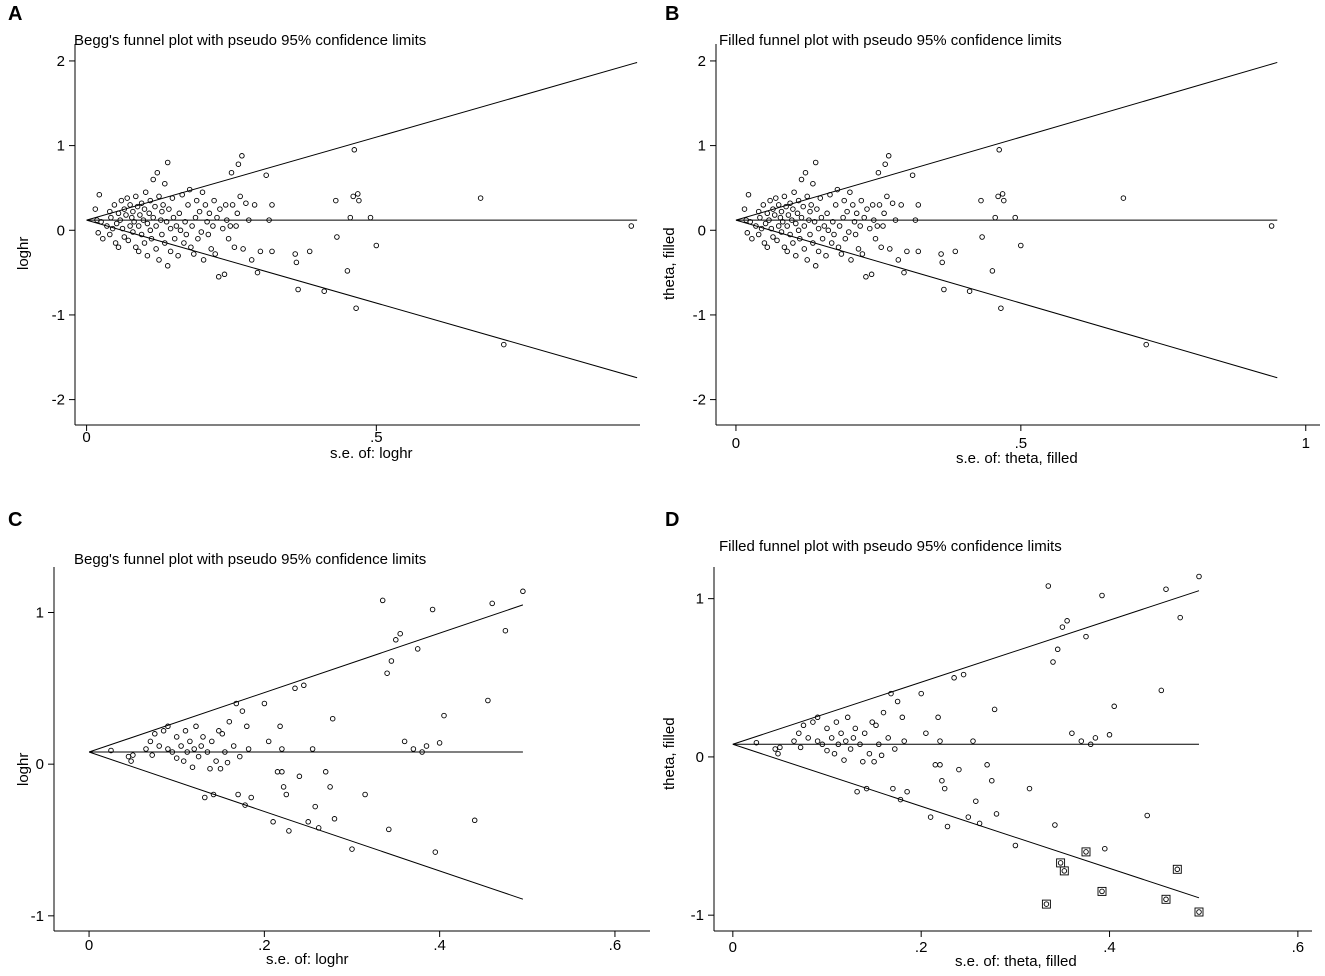 The image size is (1325, 976). I want to click on panel-letter-d: D, so click(672, 520).